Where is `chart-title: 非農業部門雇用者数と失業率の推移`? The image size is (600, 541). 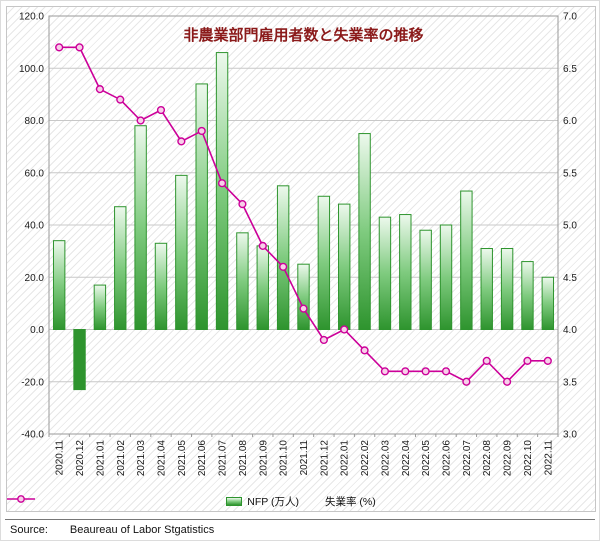 chart-title: 非農業部門雇用者数と失業率の推移 is located at coordinates (303, 35).